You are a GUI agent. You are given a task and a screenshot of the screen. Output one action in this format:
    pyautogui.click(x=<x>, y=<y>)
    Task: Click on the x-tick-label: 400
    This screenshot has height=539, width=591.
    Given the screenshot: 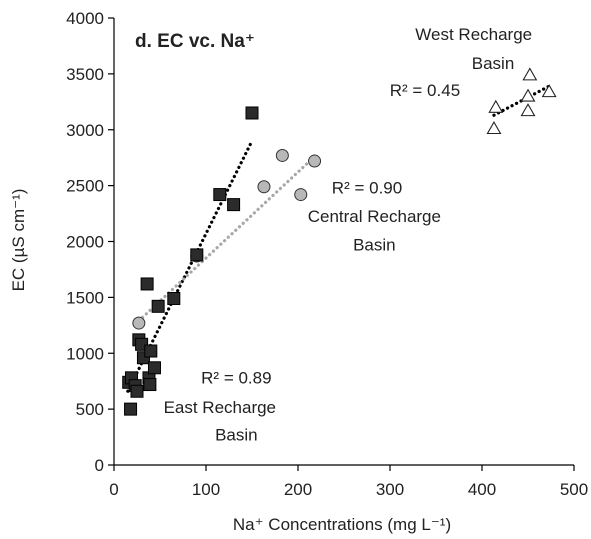 What is the action you would take?
    pyautogui.click(x=482, y=489)
    